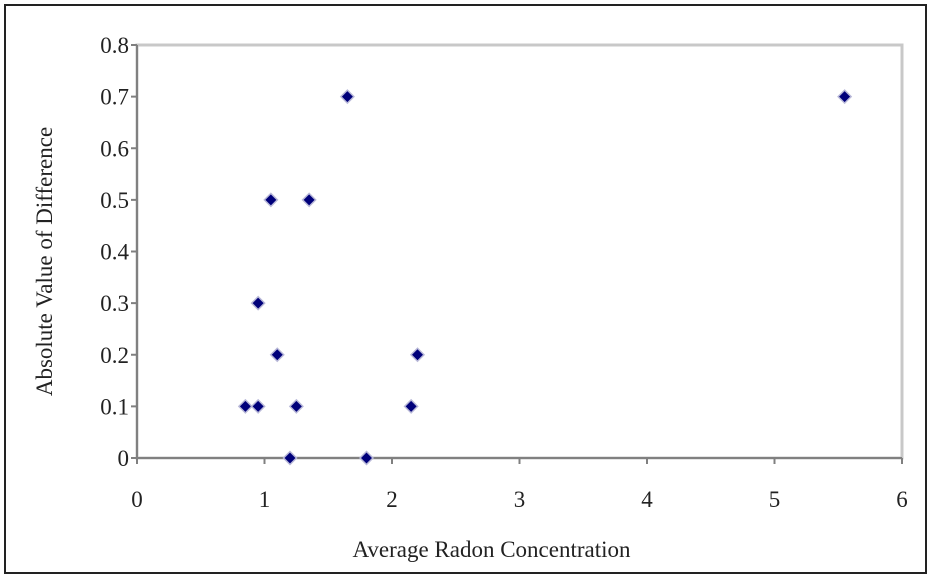 Image resolution: width=931 pixels, height=578 pixels. What do you see at coordinates (114, 406) in the screenshot?
I see `y-tick-label: 0.1` at bounding box center [114, 406].